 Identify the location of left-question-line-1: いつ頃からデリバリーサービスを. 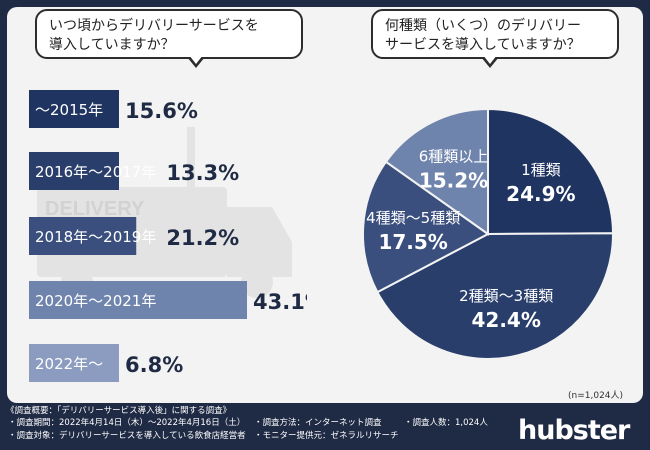
(154, 26).